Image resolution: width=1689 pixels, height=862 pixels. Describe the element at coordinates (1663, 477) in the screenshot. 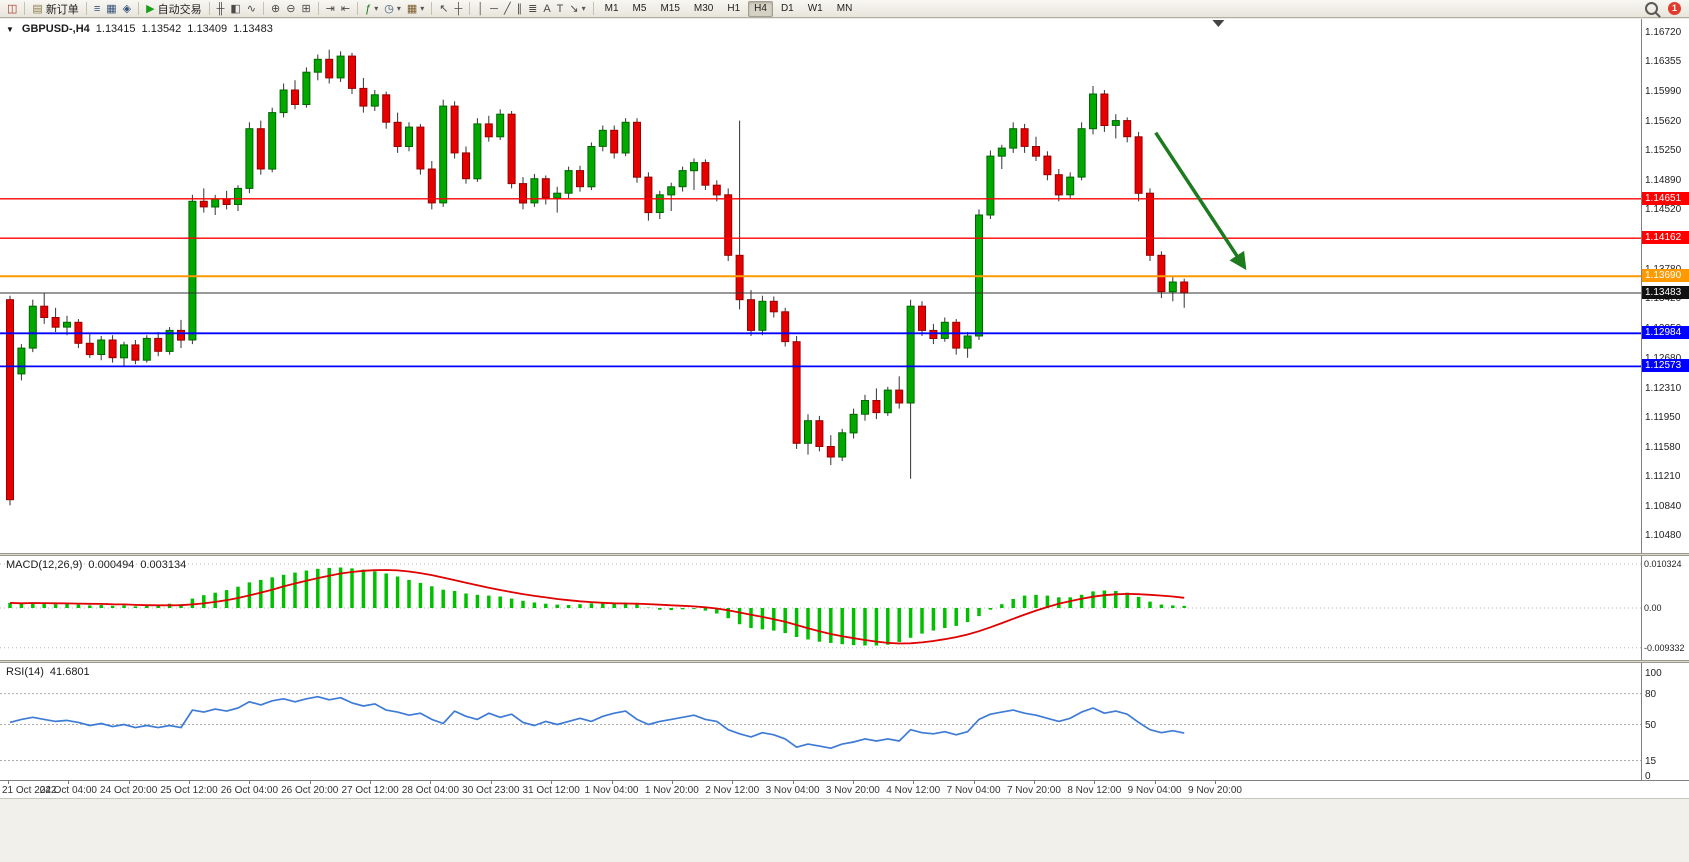

I see `price-scale-label: 1.11210` at that location.